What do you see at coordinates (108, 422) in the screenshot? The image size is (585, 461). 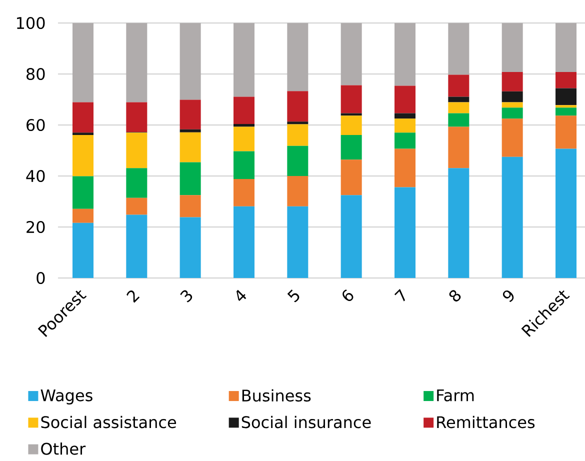 I see `legend-label: Social assistance` at bounding box center [108, 422].